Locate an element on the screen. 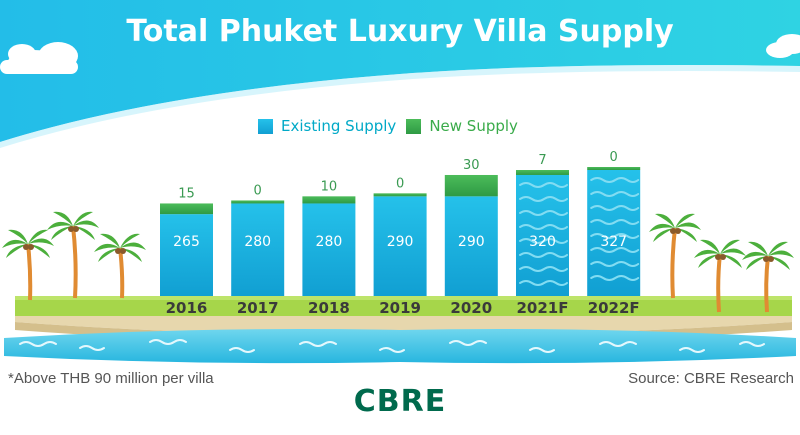  bar-group-2017: 0 280 2017 is located at coordinates (258, 250).